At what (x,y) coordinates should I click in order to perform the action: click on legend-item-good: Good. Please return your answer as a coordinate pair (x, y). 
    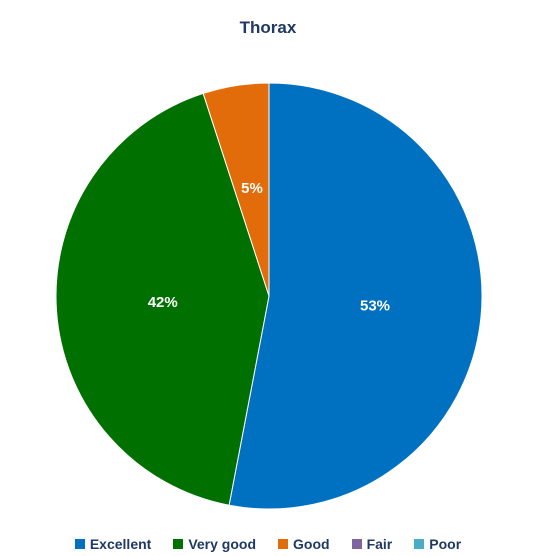
    Looking at the image, I should click on (304, 544).